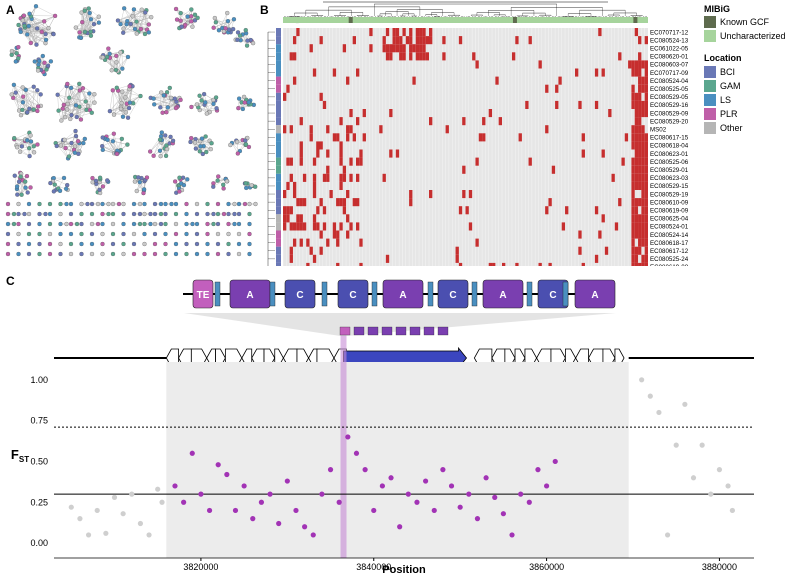 This screenshot has height=588, width=800. I want to click on row-label: EC080619-08, so click(669, 265).